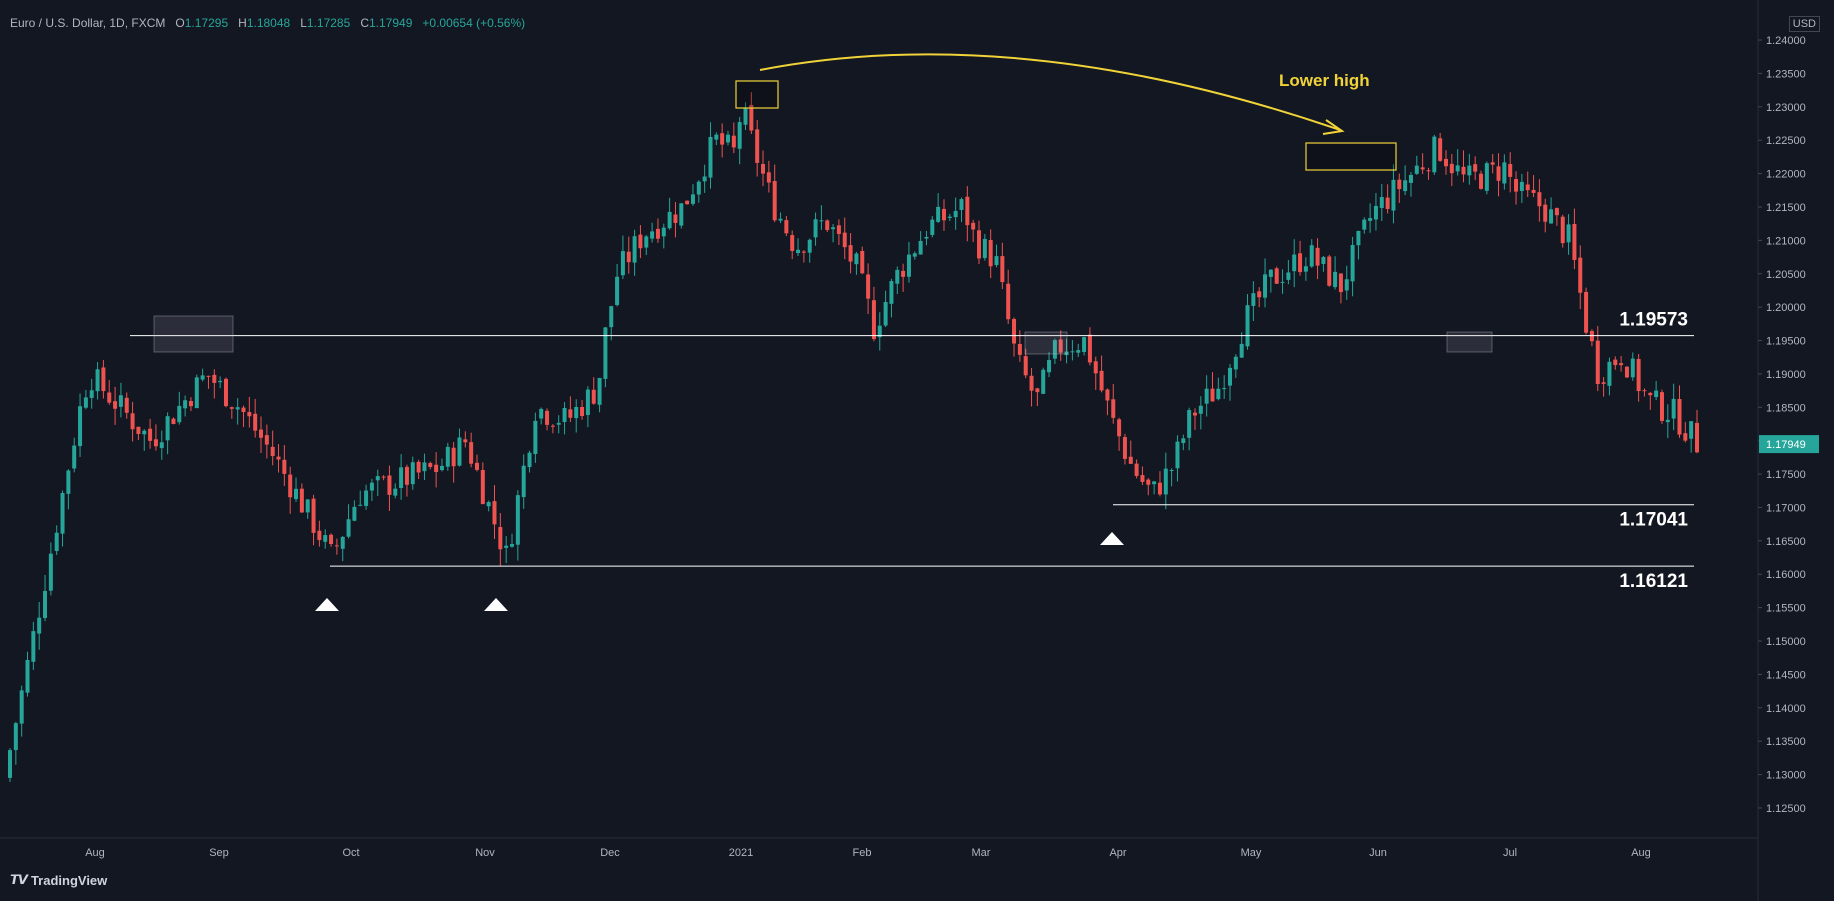  I want to click on x-tick-label: Jul, so click(1510, 853).